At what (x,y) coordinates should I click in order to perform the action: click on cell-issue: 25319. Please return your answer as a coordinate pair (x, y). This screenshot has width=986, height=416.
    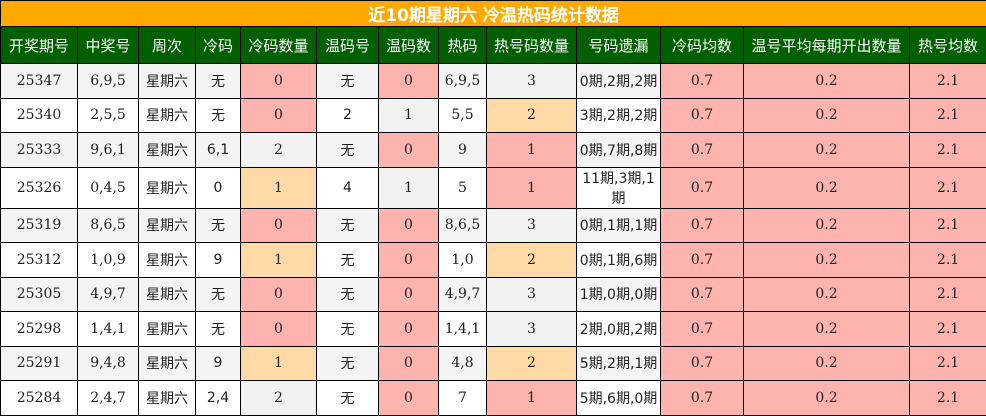
    Looking at the image, I should click on (39, 225).